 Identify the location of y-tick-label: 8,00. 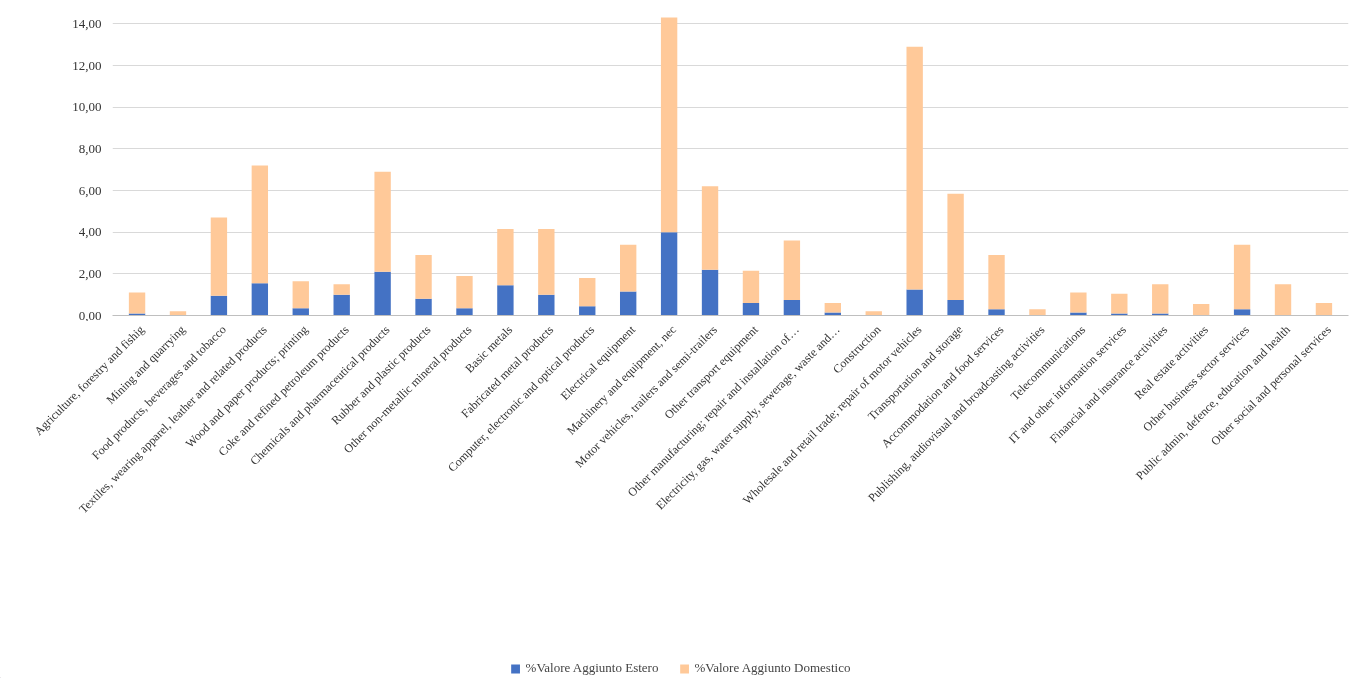
(90, 148).